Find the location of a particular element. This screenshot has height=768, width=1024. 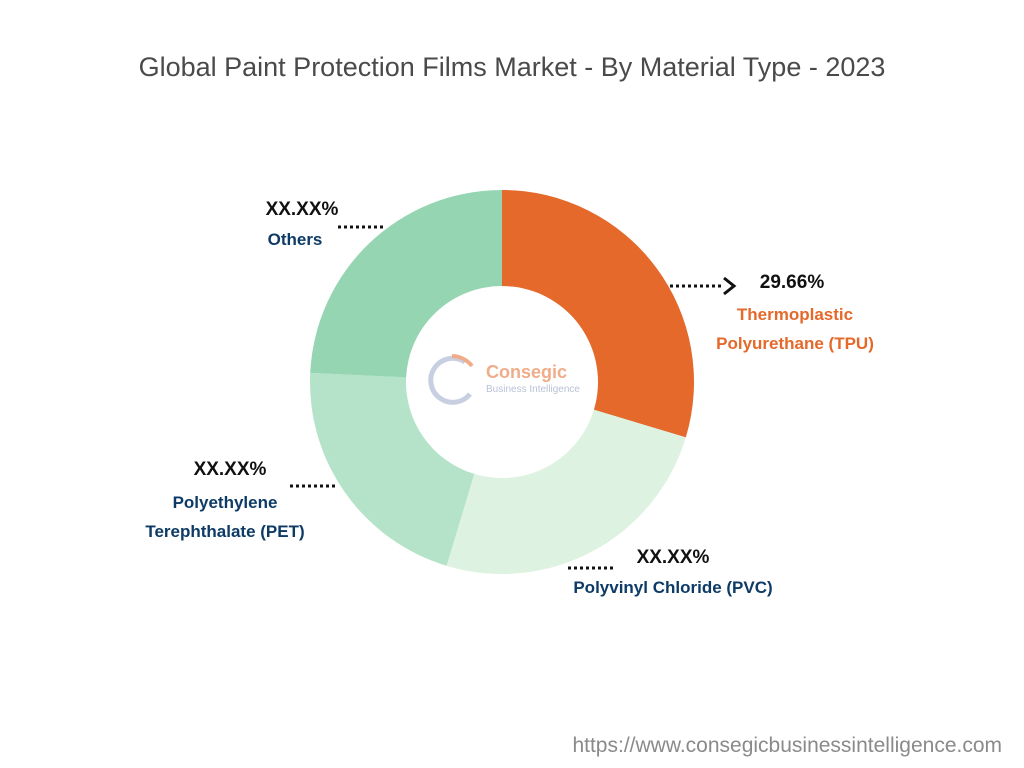

category-label: Polyethylene Terephthalate (PET) is located at coordinates (225, 517).